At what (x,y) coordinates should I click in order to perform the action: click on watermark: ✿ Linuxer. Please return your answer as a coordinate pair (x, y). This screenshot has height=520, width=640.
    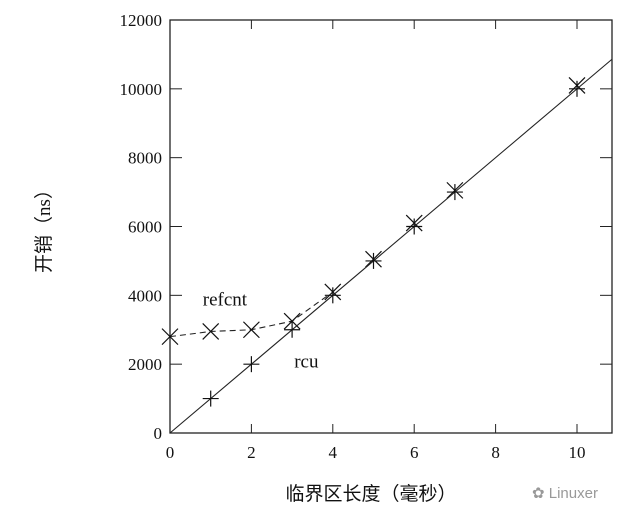
    Looking at the image, I should click on (565, 493).